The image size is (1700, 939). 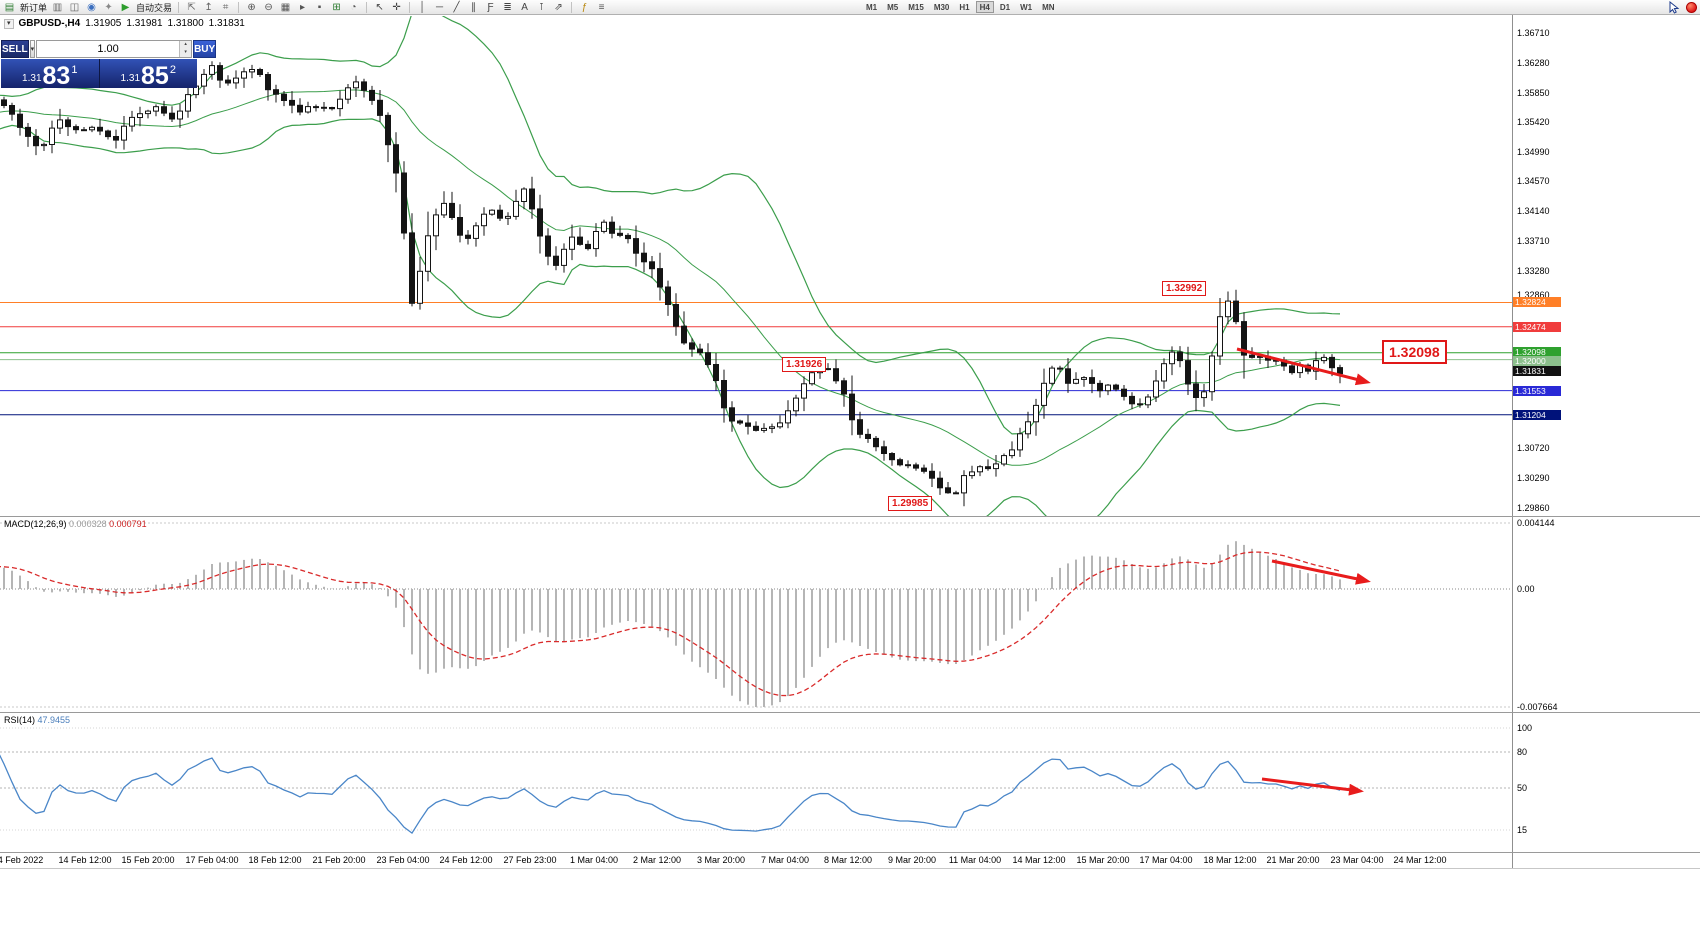 I want to click on timeframe-button-mn: MN, so click(x=1048, y=7).